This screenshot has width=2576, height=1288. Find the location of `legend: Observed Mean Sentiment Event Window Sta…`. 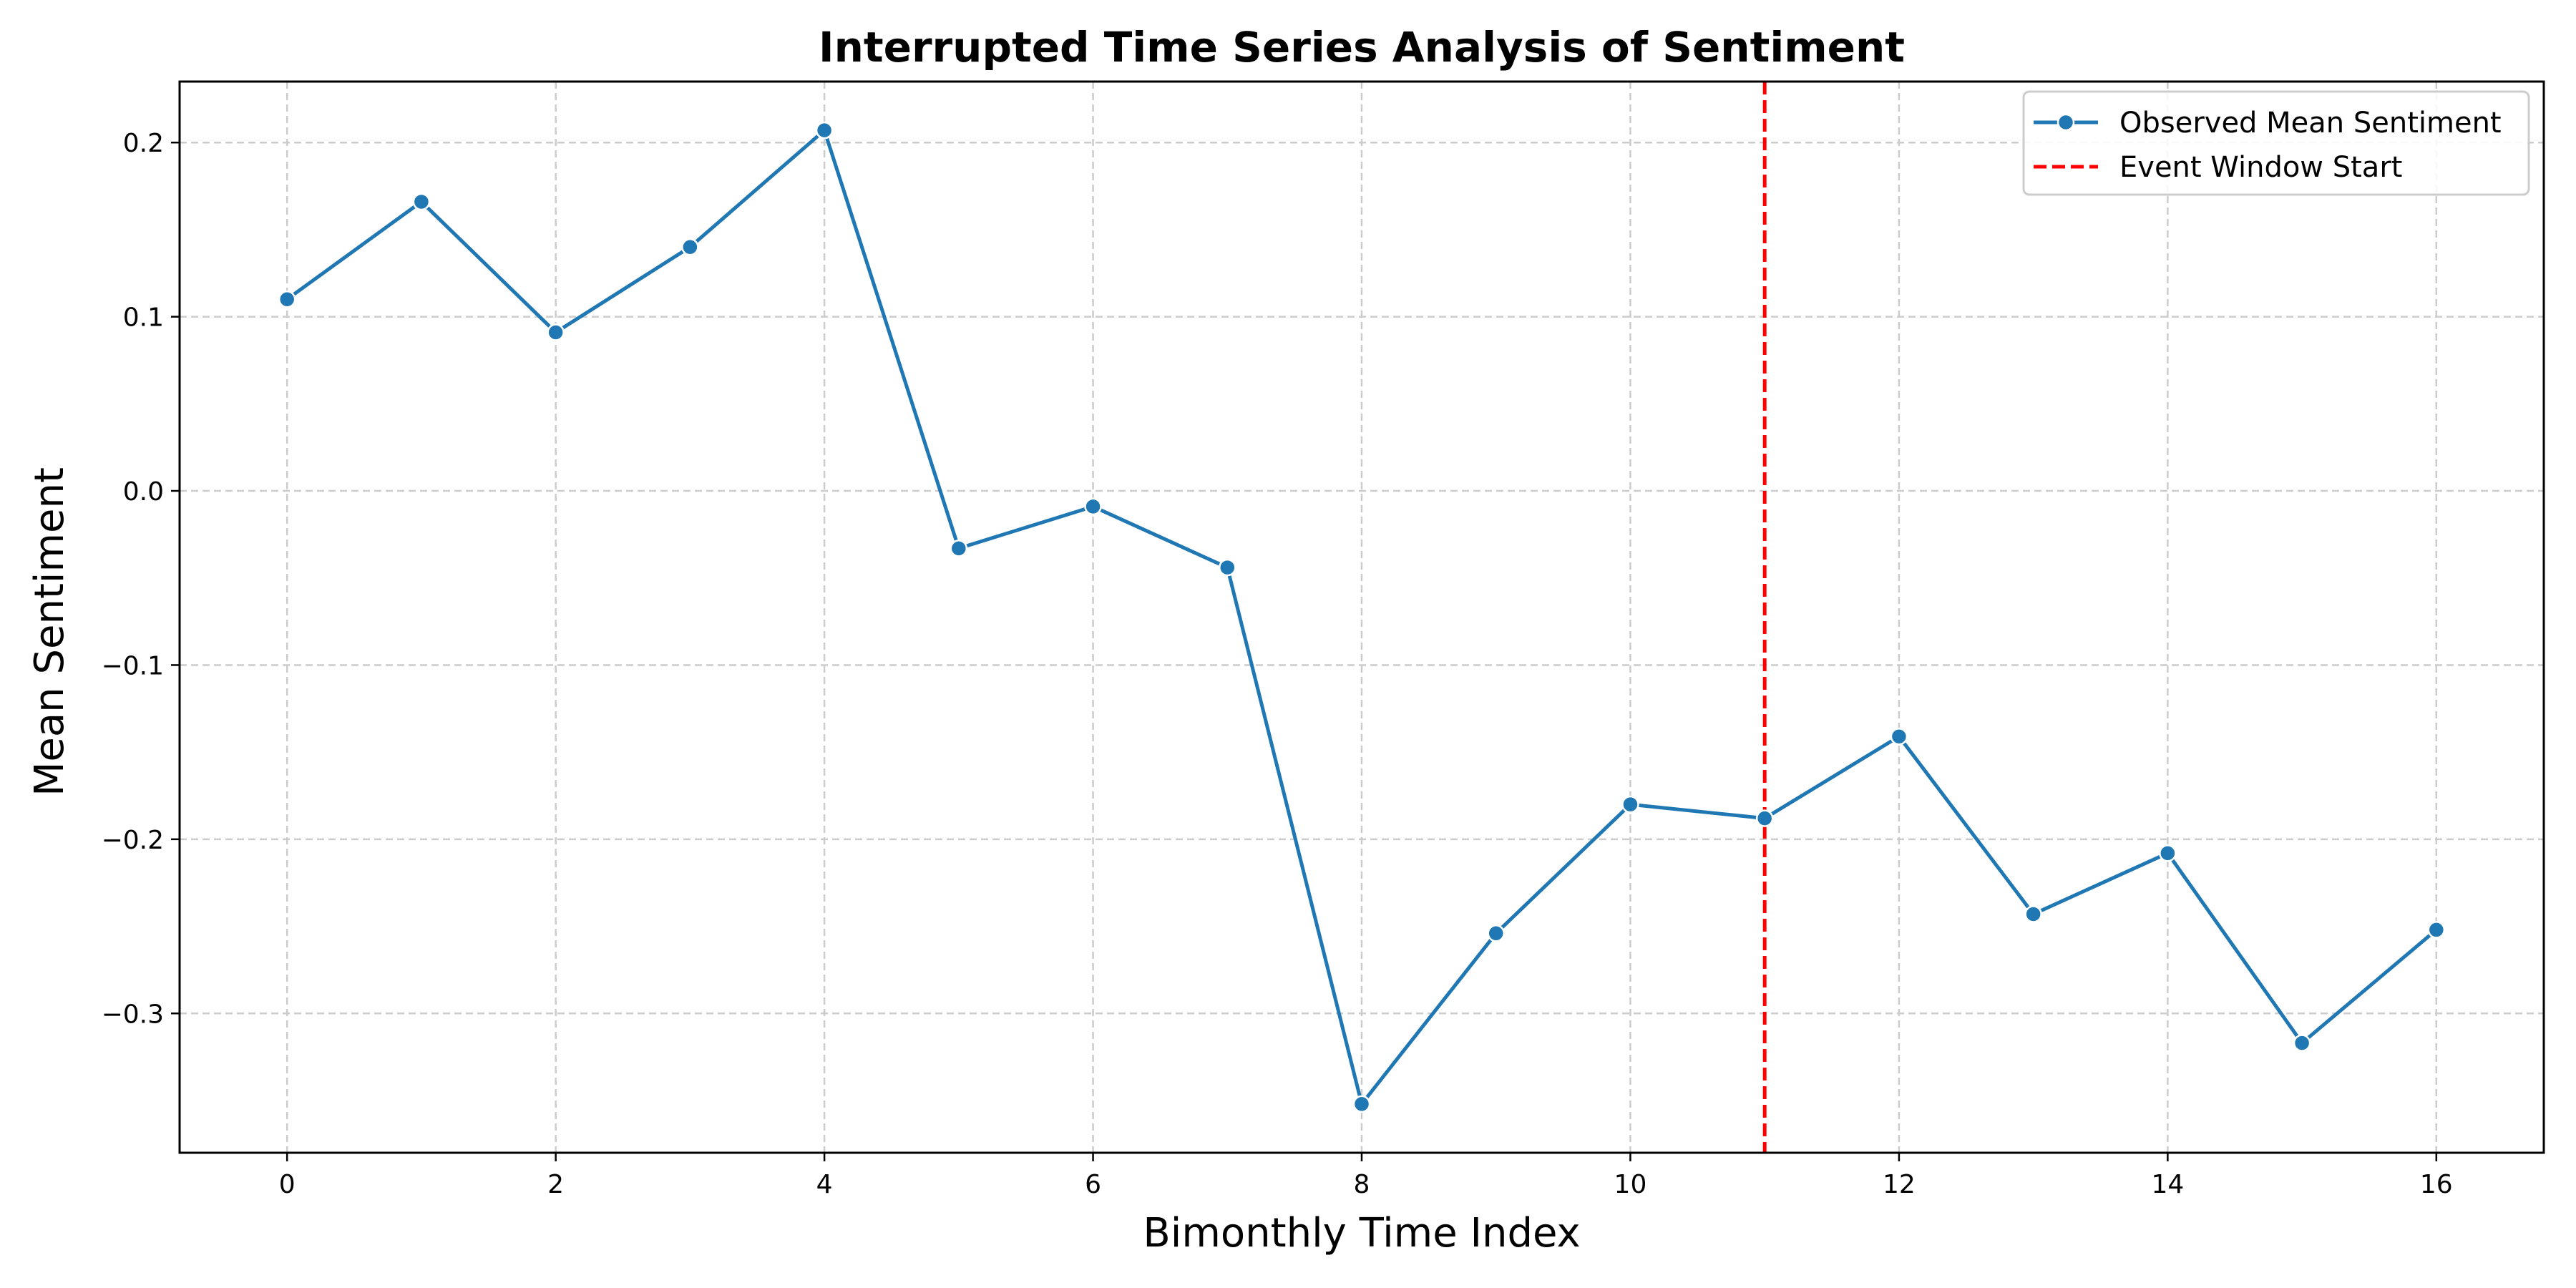

legend: Observed Mean Sentiment Event Window Sta… is located at coordinates (2276, 143).